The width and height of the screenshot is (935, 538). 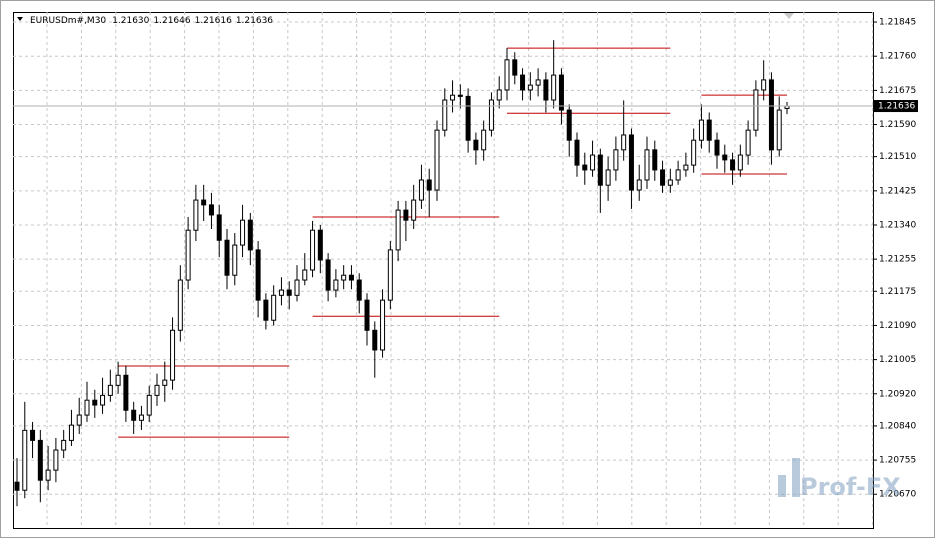 I want to click on last-price-label: 1.21636, so click(x=896, y=107).